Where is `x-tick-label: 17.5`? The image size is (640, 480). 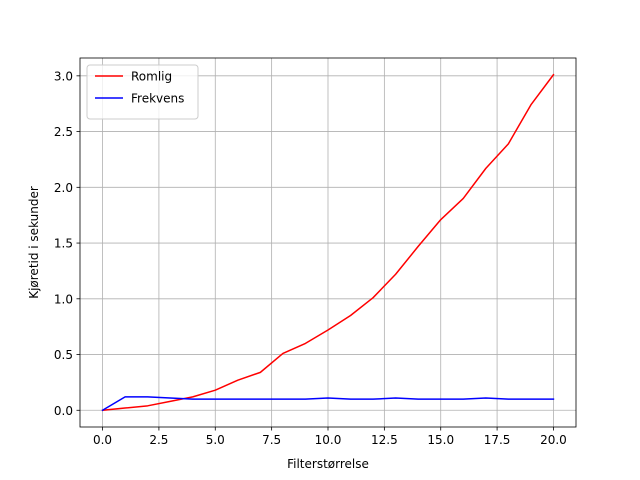
x-tick-label: 17.5 is located at coordinates (497, 440).